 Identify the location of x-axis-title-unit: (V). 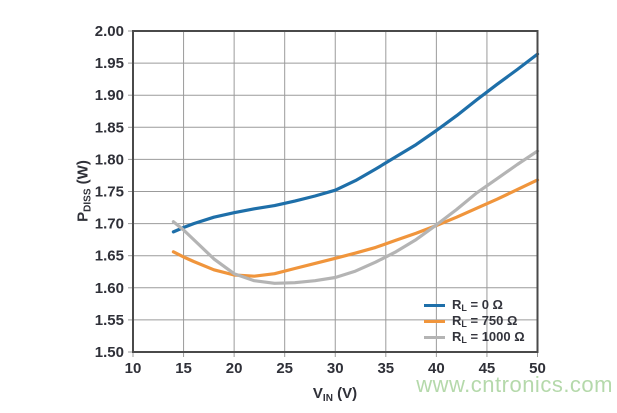
(345, 393).